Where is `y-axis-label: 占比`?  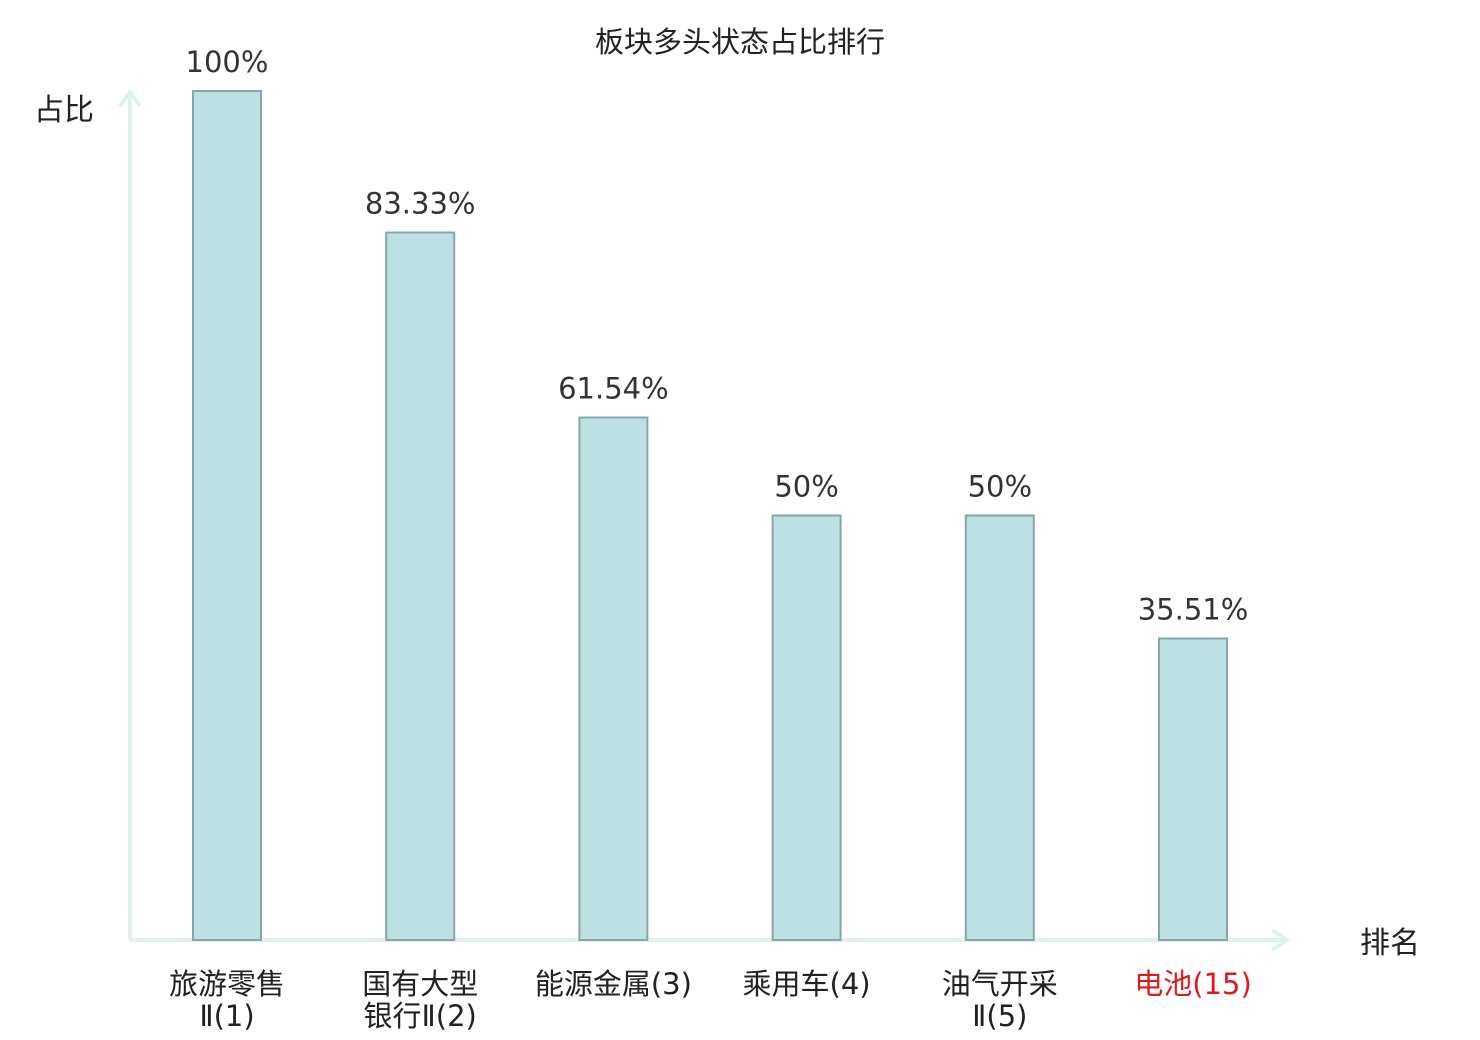
y-axis-label: 占比 is located at coordinates (64, 110).